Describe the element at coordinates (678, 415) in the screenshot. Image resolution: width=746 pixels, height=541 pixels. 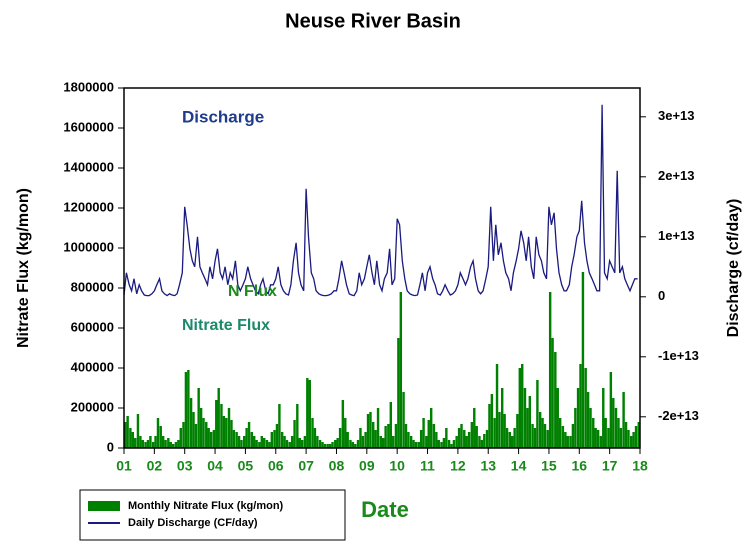
I see `y2-tick-label: -2e+13` at that location.